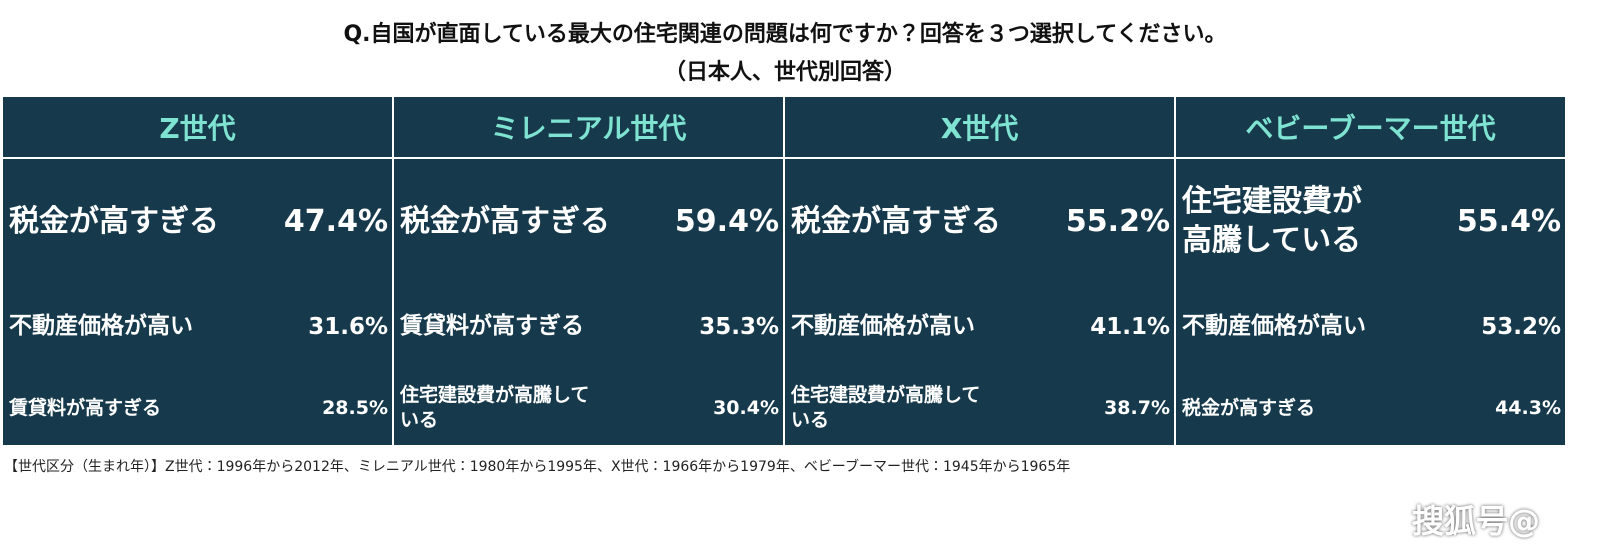 This screenshot has width=1600, height=559. What do you see at coordinates (588, 327) in the screenshot?
I see `row: 賃貸料が高すぎる 35.3%` at bounding box center [588, 327].